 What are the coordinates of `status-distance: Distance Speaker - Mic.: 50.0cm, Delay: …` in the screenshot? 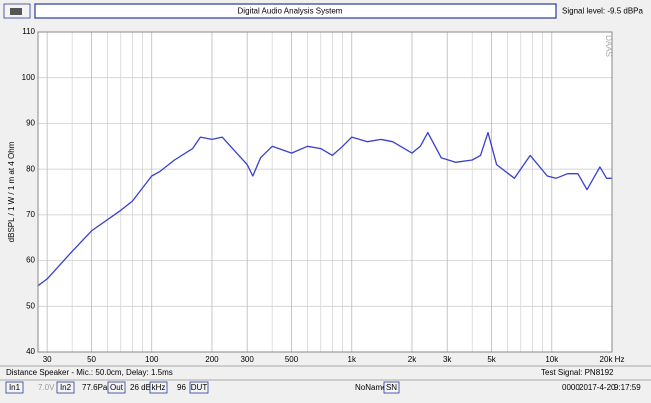 It's located at (89, 372).